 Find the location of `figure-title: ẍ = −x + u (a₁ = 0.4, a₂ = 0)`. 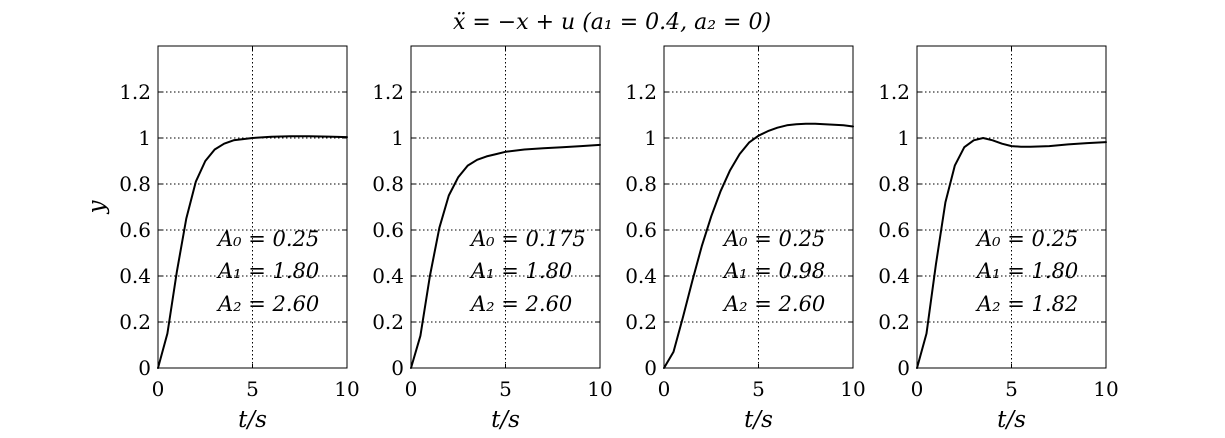

figure-title: ẍ = −x + u (a₁ = 0.4, a₂ = 0) is located at coordinates (612, 22).